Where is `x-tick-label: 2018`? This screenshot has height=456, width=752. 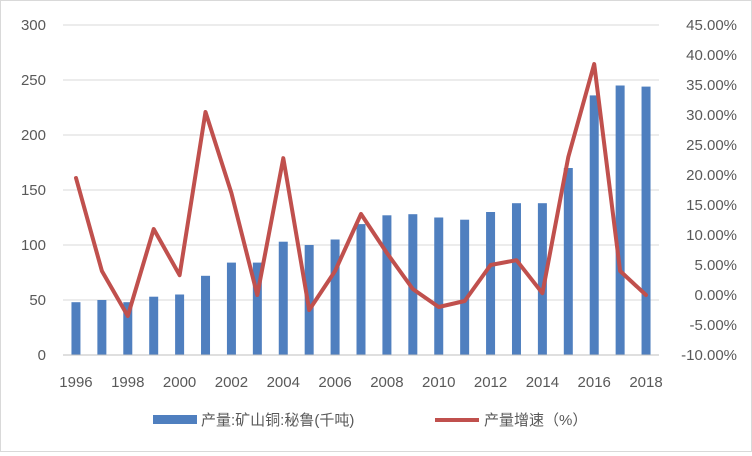
x-tick-label: 2018 is located at coordinates (645, 382).